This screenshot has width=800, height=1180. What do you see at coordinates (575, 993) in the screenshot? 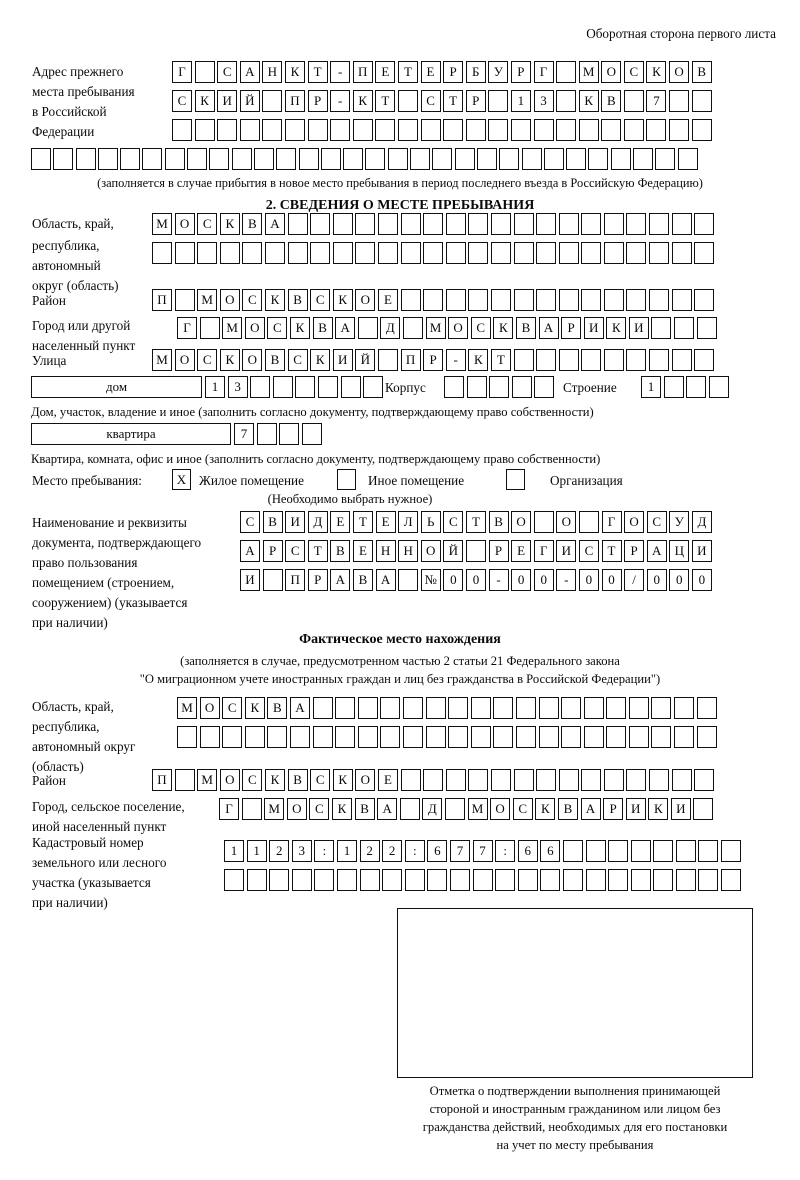
I see `confirmation-stamp-box` at bounding box center [575, 993].